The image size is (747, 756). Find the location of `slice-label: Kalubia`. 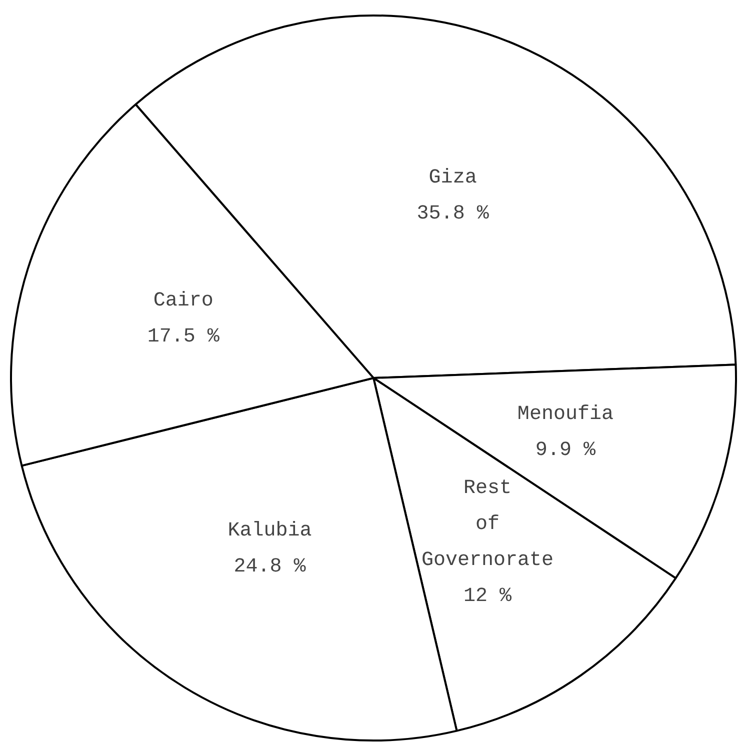

slice-label: Kalubia is located at coordinates (270, 531).